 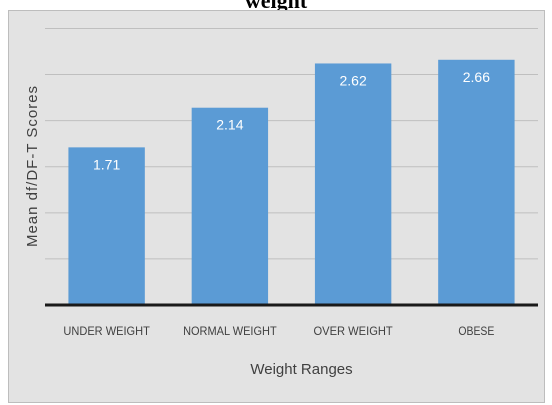 I want to click on data-label: 2.62, so click(x=353, y=80).